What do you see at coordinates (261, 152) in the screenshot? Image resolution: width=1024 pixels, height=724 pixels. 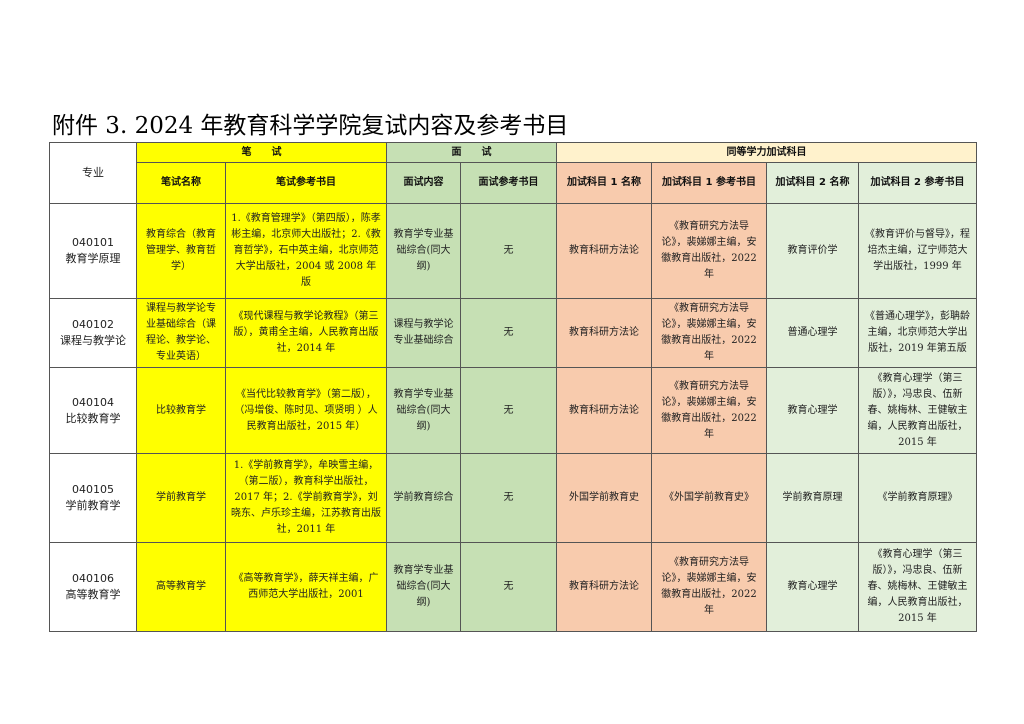 I see `header-written-group: 笔 试` at bounding box center [261, 152].